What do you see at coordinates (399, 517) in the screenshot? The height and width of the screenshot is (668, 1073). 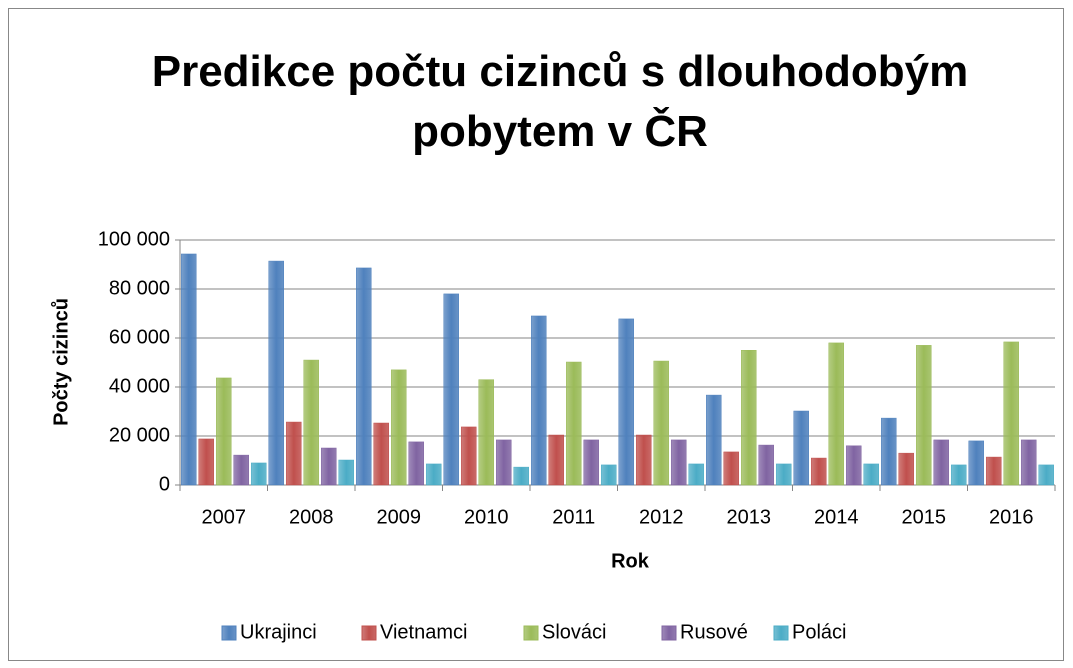 I see `x-tick-label: 2009` at bounding box center [399, 517].